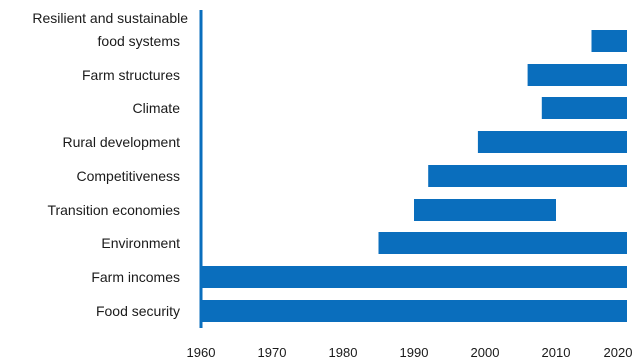  Describe the element at coordinates (131, 75) in the screenshot. I see `category-label-1: Farm structures` at that location.